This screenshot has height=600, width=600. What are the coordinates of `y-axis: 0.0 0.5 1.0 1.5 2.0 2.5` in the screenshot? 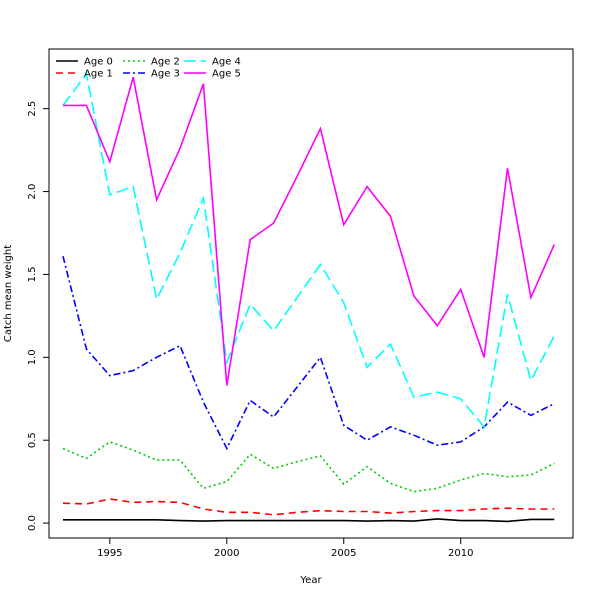 It's located at (38, 316).